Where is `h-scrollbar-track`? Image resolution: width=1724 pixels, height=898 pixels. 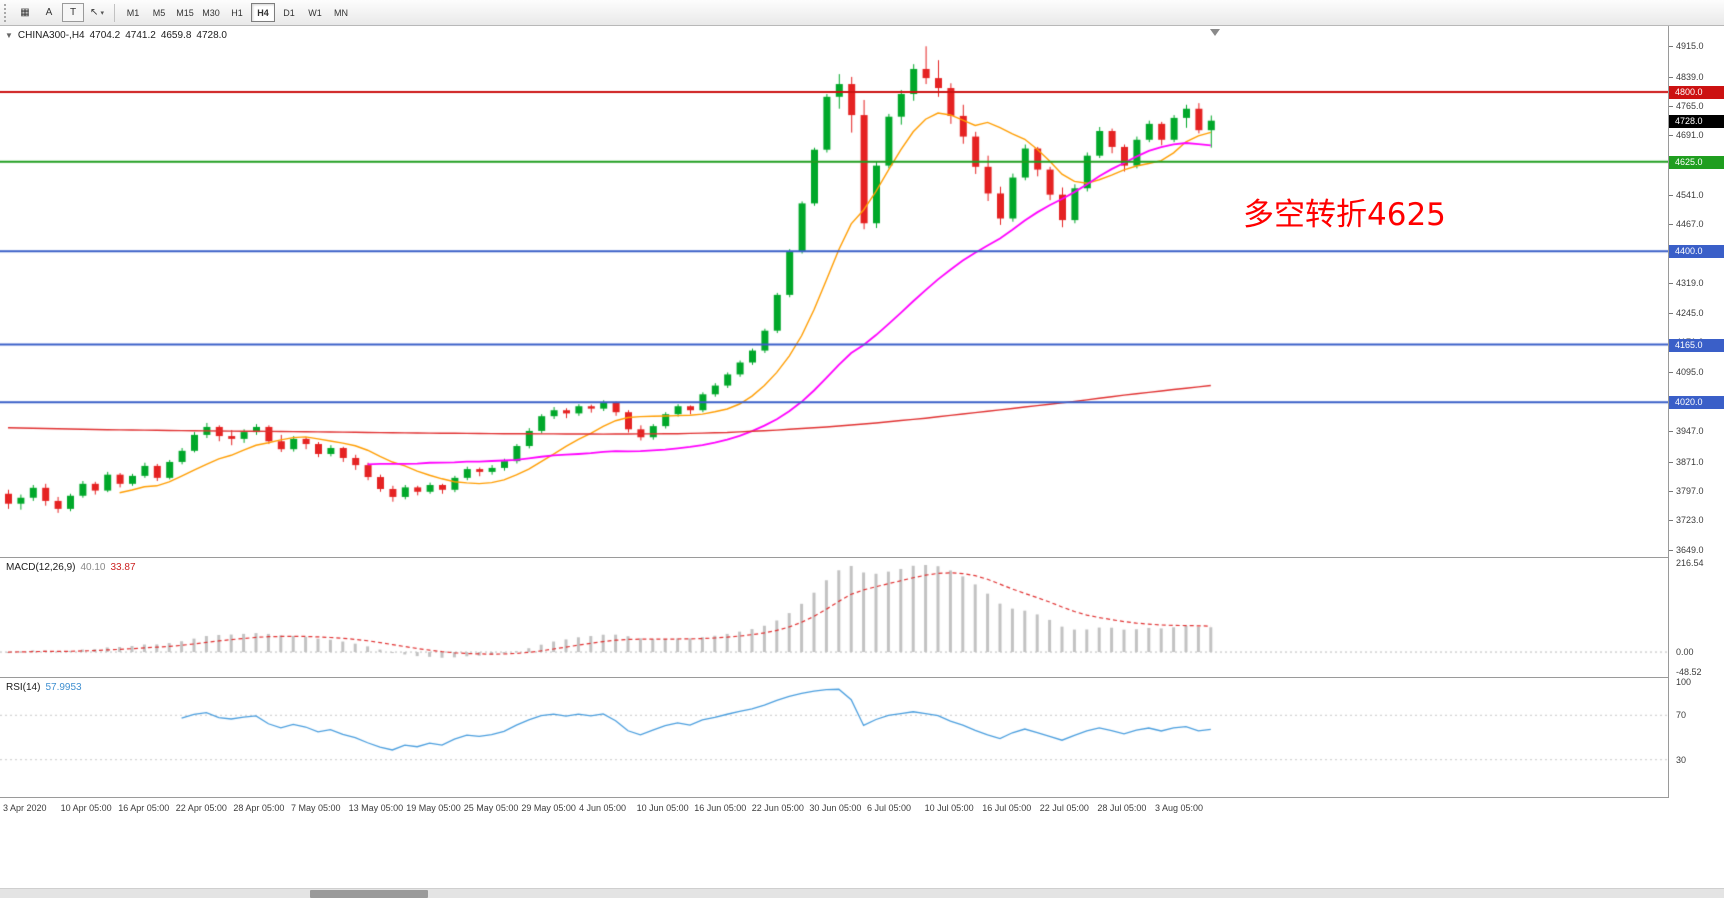
h-scrollbar-track is located at coordinates (862, 893).